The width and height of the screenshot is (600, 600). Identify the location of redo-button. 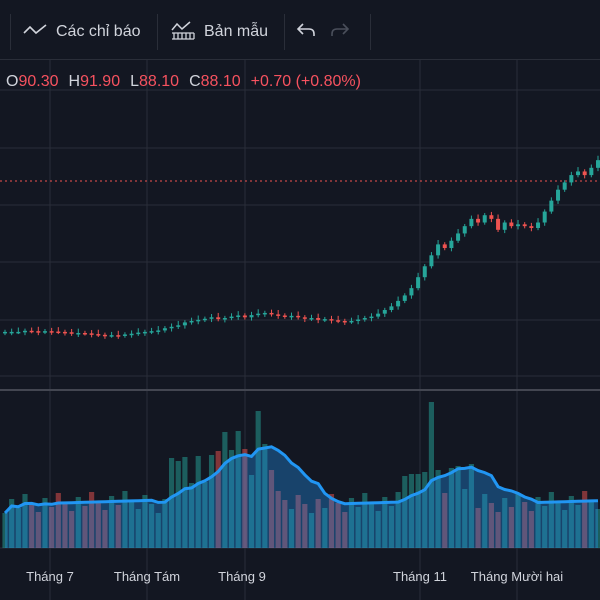
(340, 32).